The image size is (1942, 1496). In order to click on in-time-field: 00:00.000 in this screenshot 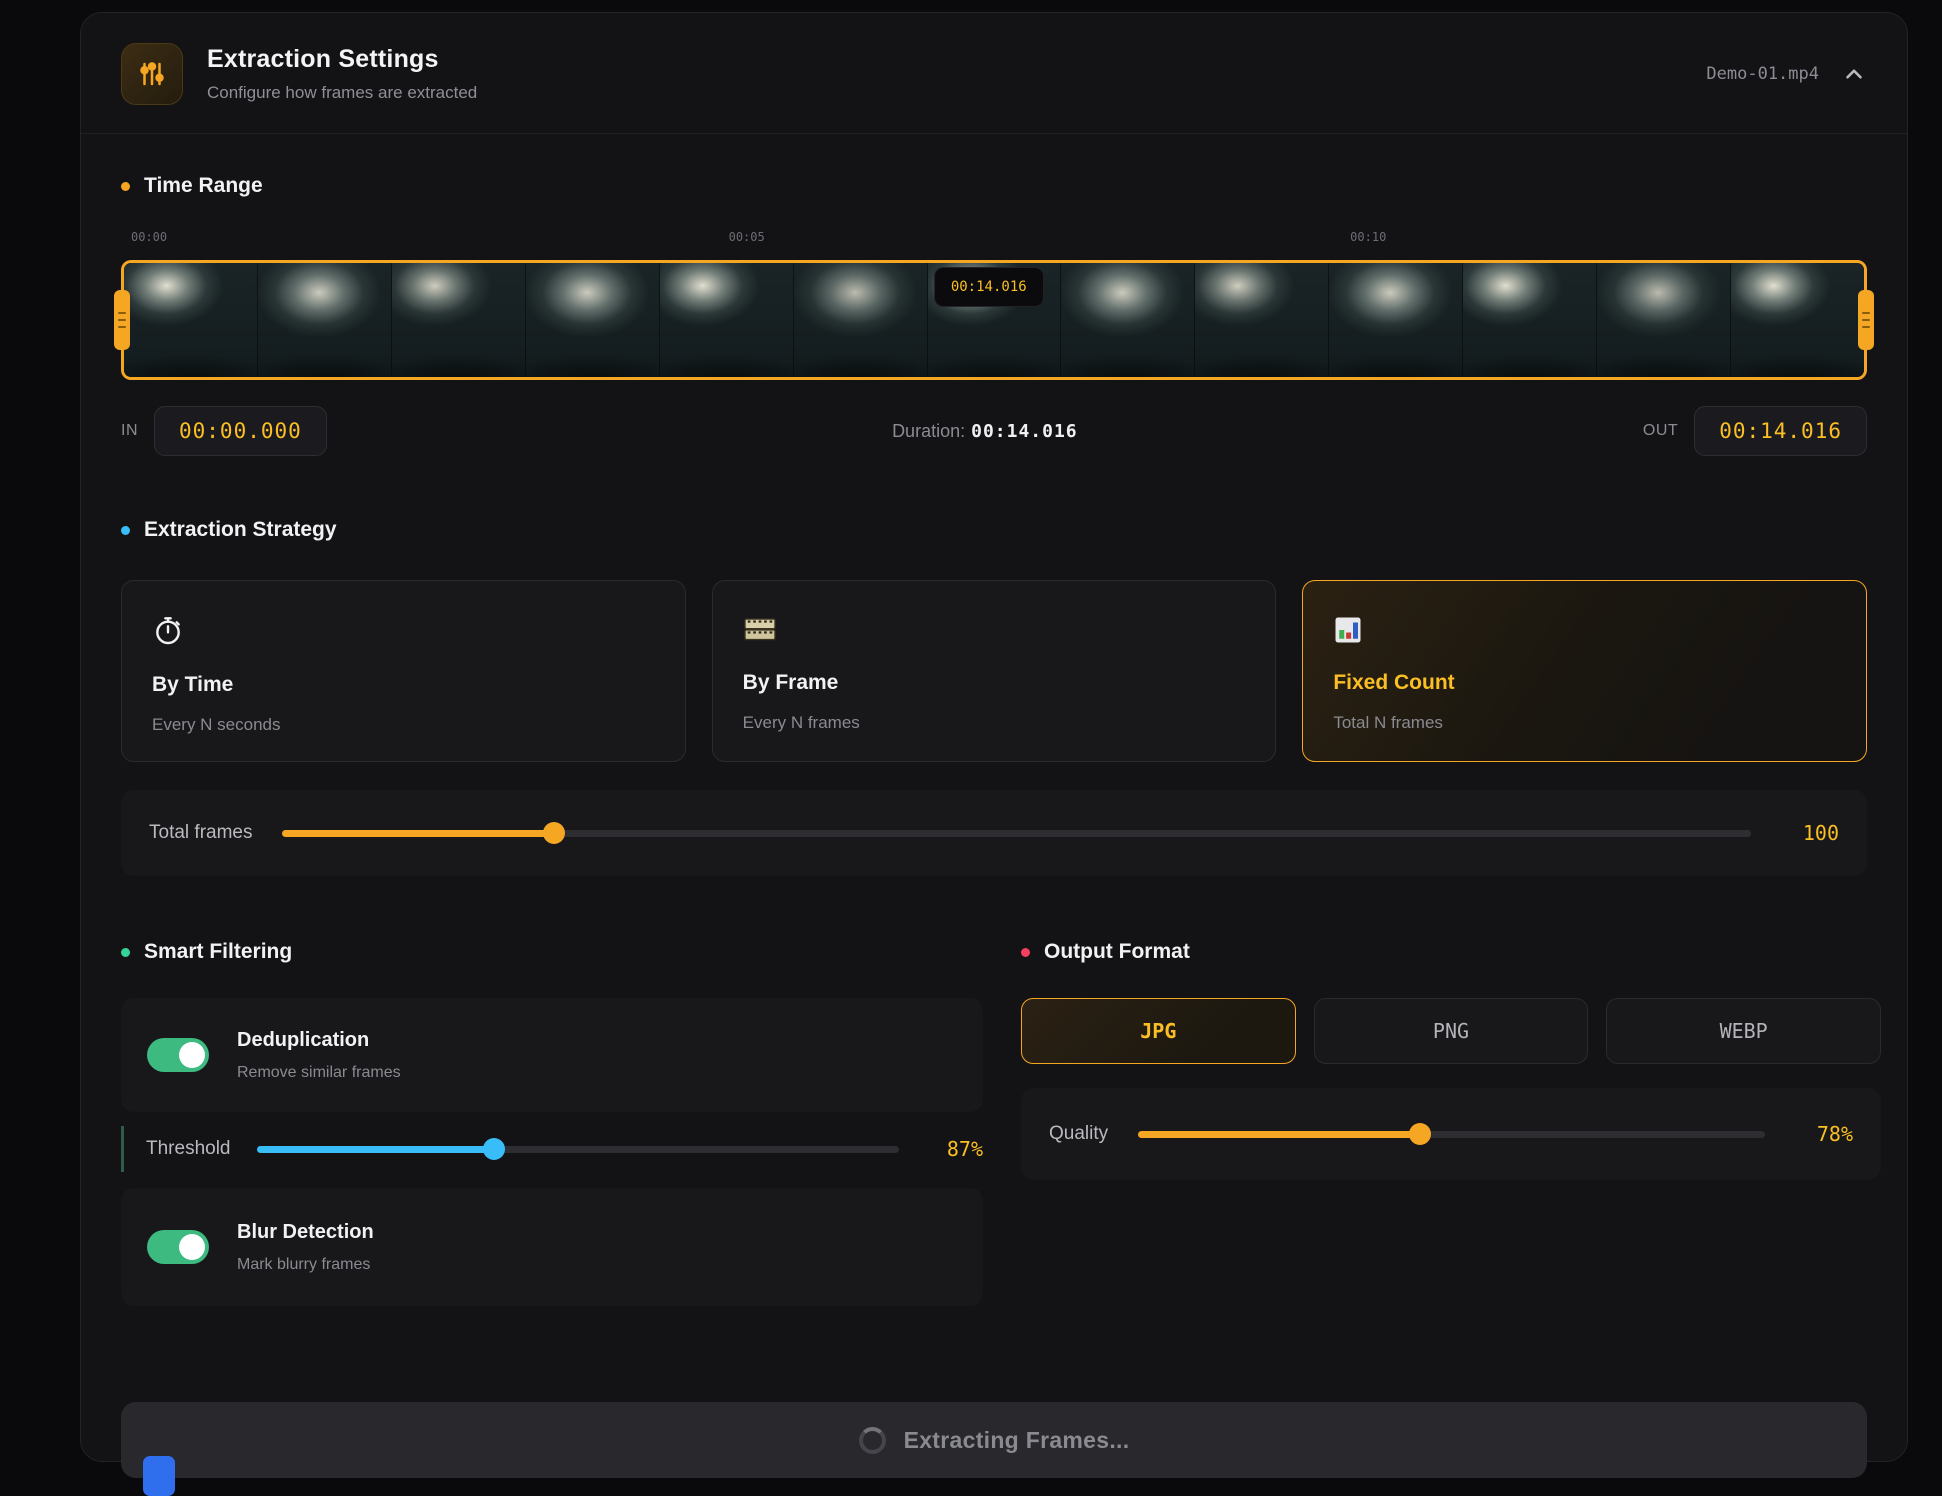, I will do `click(240, 431)`.